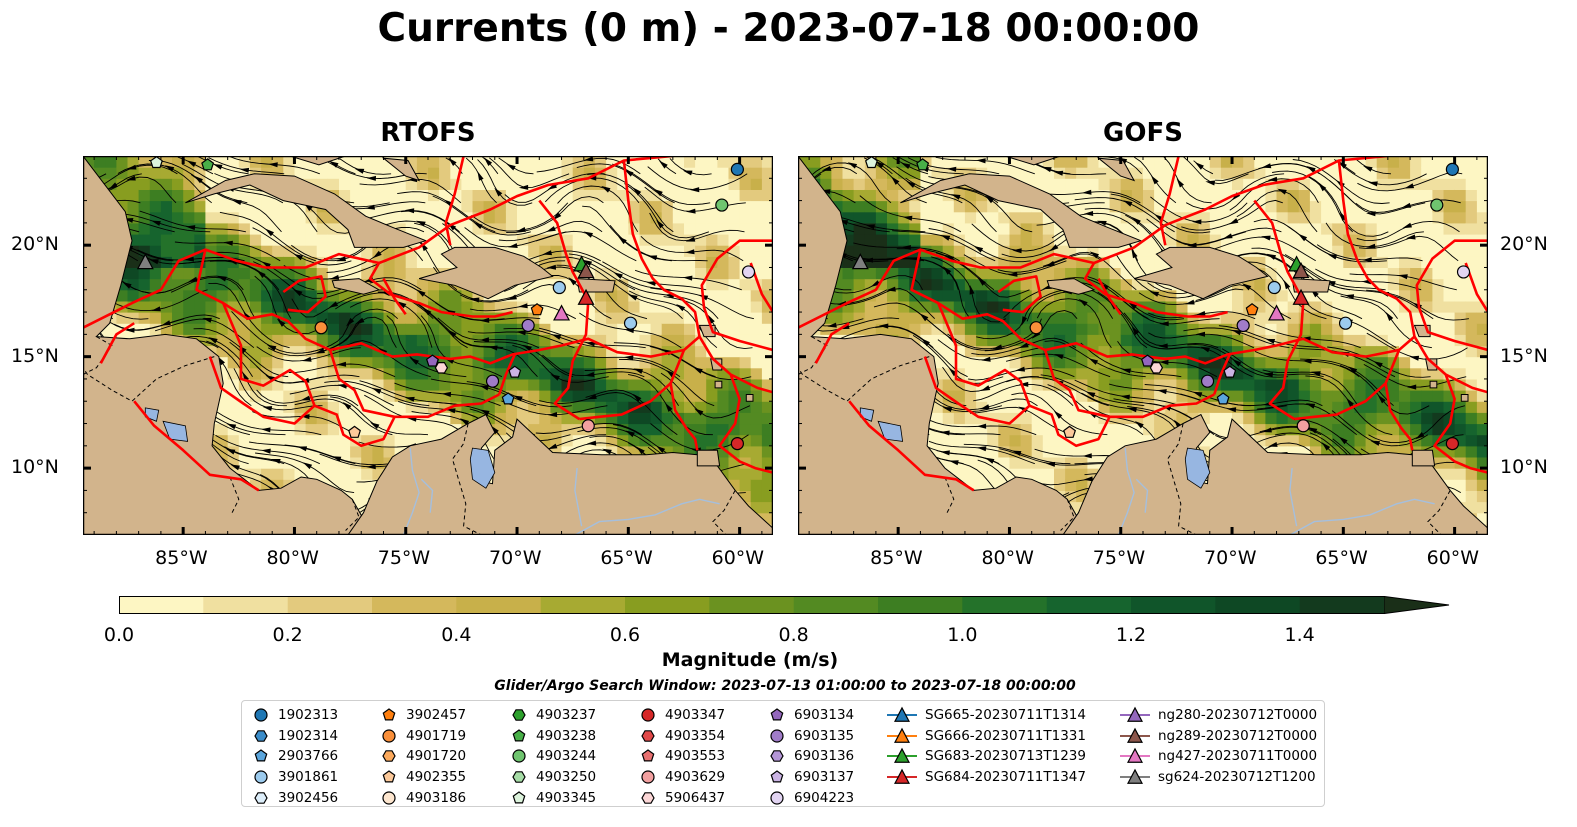 The height and width of the screenshot is (827, 1577). Describe the element at coordinates (1005, 777) in the screenshot. I see `legend-label: SG684-20230711T1347` at that location.